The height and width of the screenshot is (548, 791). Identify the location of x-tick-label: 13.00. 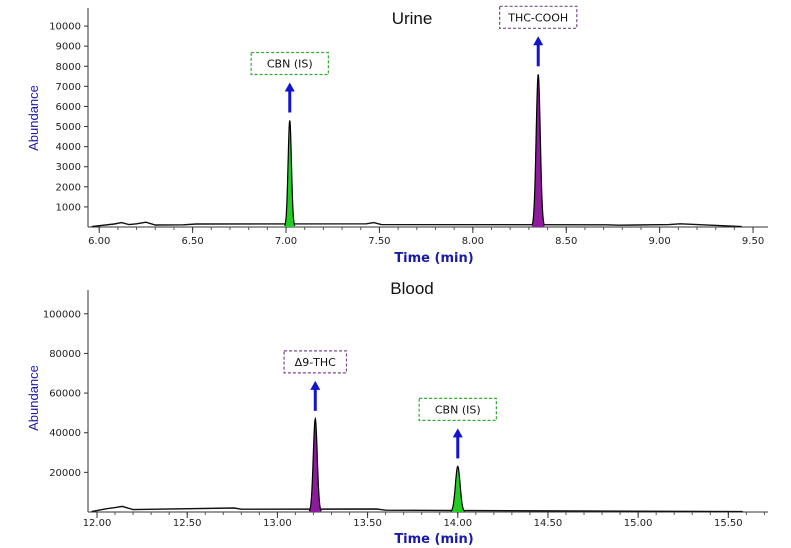
(277, 523).